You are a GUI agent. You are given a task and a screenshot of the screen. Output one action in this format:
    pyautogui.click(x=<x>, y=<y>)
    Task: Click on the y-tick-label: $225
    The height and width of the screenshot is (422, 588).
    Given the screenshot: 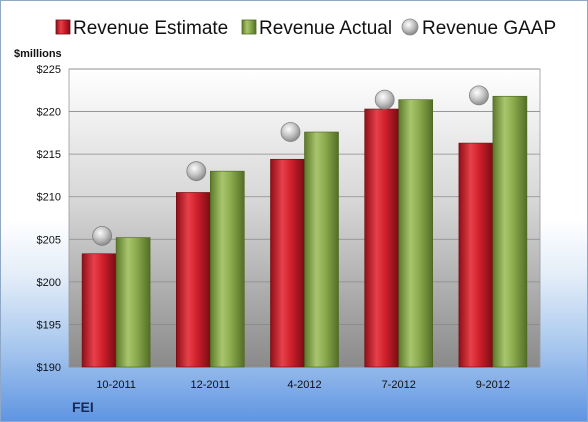 What is the action you would take?
    pyautogui.click(x=49, y=70)
    